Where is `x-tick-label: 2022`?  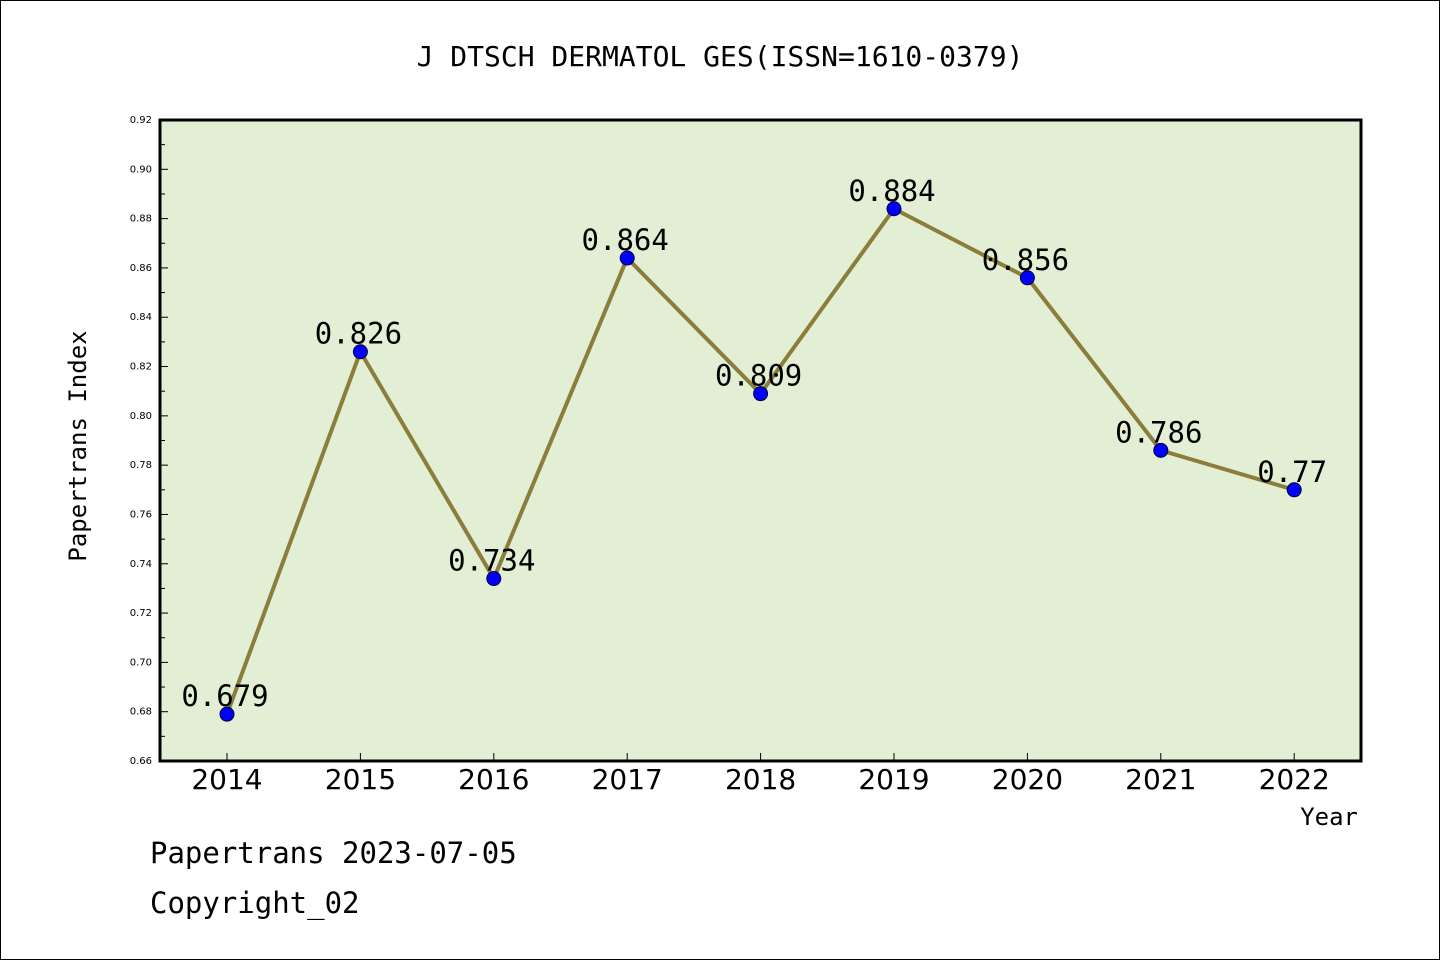
x-tick-label: 2022 is located at coordinates (1294, 779).